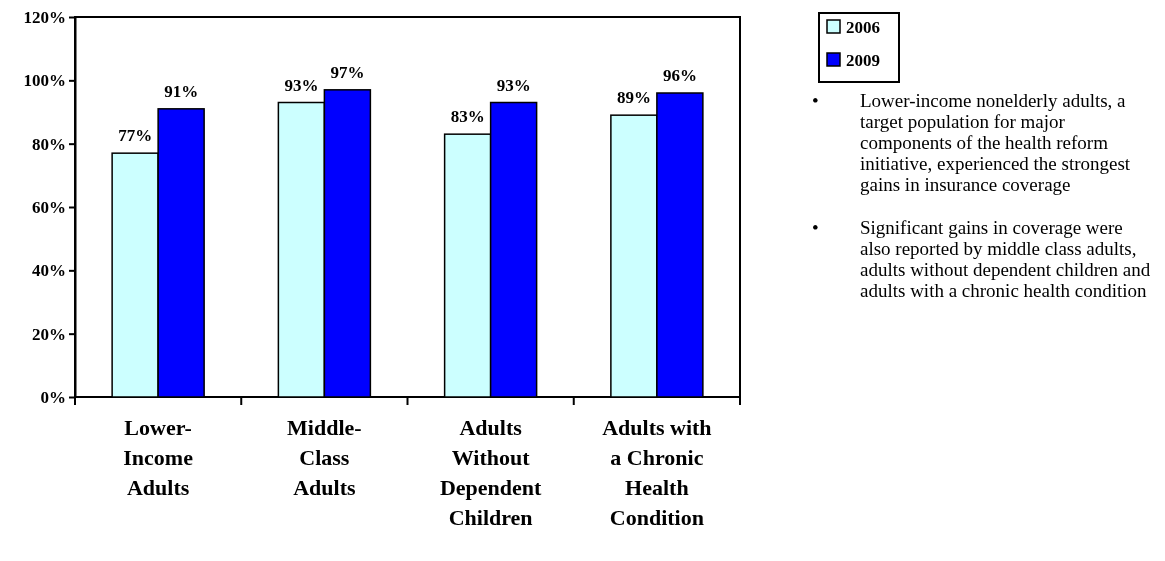 The width and height of the screenshot is (1165, 561). Describe the element at coordinates (44, 81) in the screenshot. I see `y-tick-label: 100%` at that location.